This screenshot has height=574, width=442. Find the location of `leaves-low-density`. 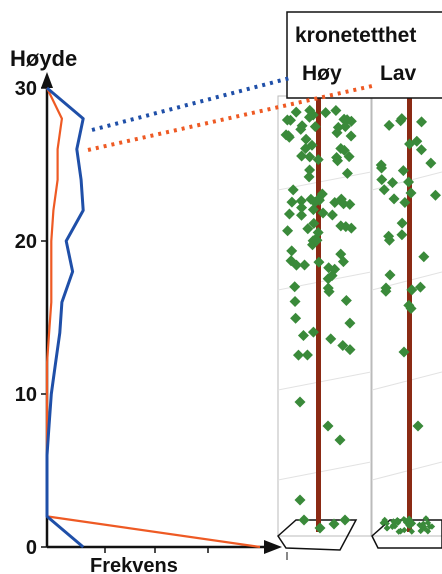

leaves-low-density is located at coordinates (408, 324).